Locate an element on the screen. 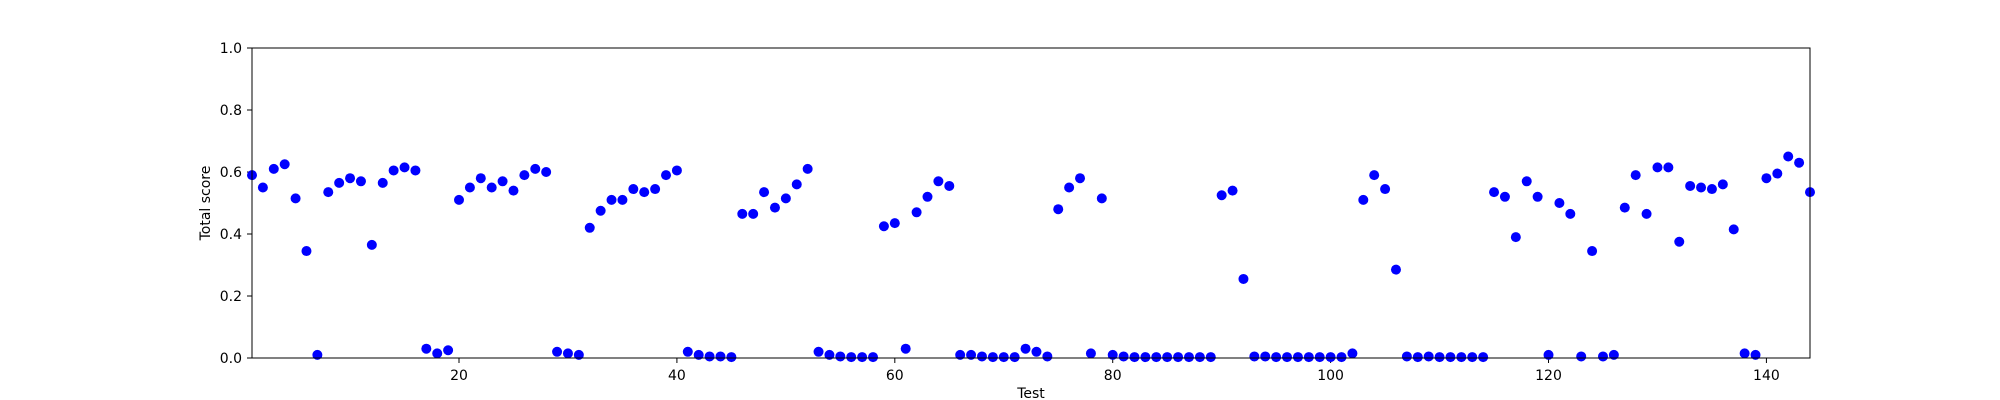 The image size is (2000, 400). x-tick-label: 80 is located at coordinates (1113, 376).